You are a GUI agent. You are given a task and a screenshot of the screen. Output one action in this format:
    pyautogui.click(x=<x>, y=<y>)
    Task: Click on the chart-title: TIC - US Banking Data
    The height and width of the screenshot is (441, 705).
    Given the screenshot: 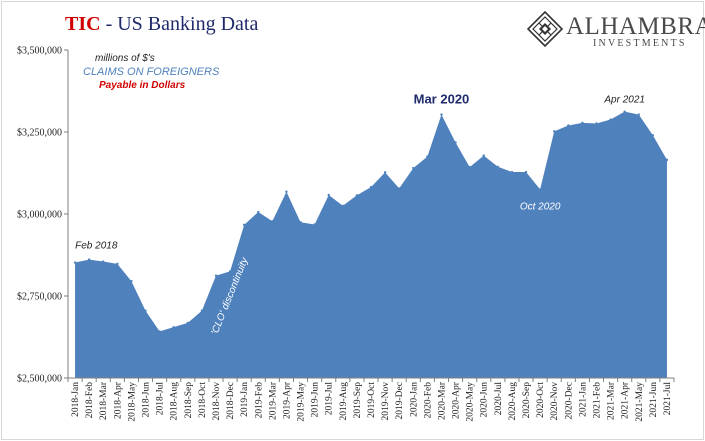 What is the action you would take?
    pyautogui.click(x=161, y=24)
    